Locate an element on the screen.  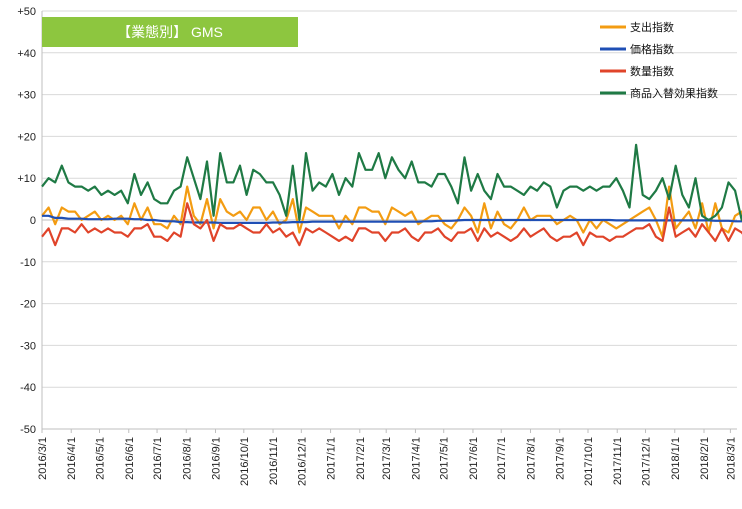
x-tick-label: 2017/10/1 is located at coordinates (589, 461).